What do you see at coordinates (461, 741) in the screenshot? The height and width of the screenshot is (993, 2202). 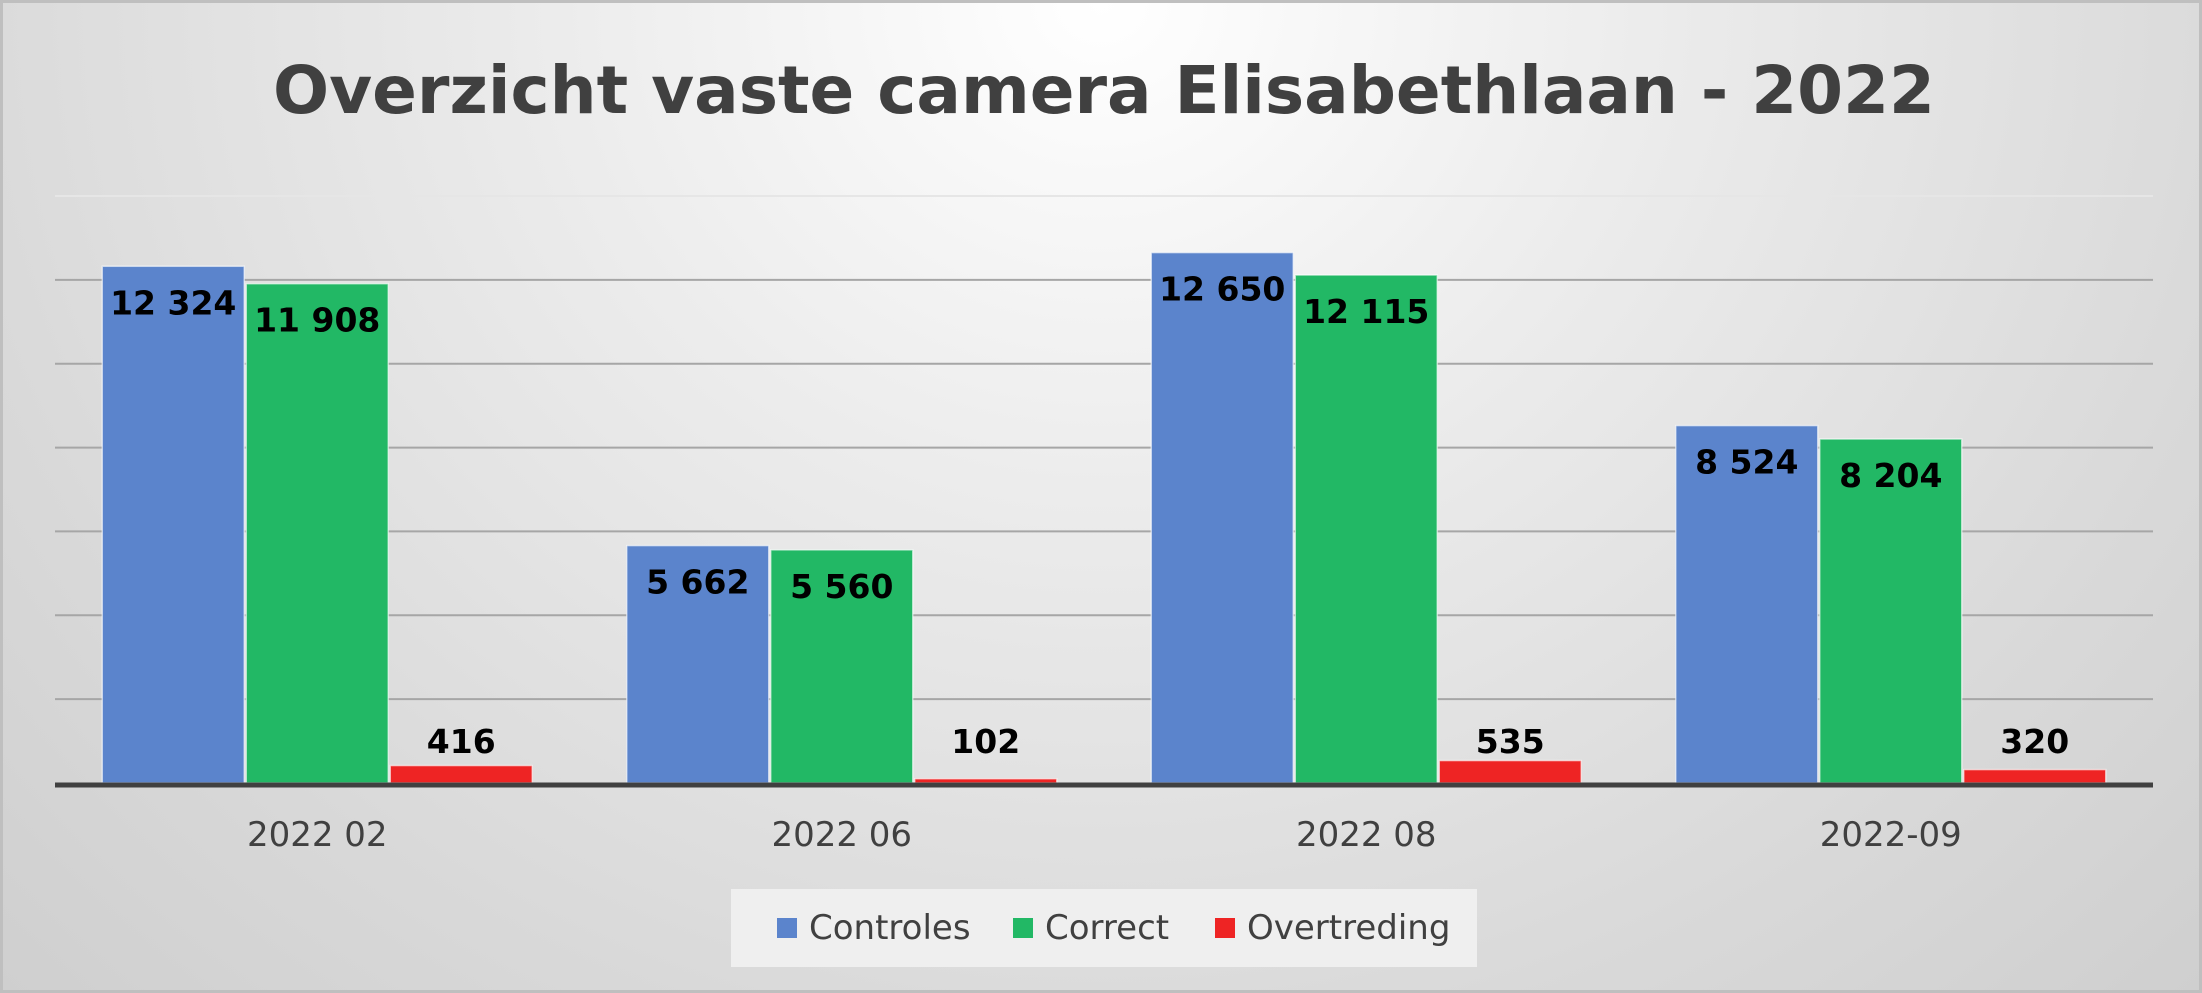 I see `data-label: 416` at bounding box center [461, 741].